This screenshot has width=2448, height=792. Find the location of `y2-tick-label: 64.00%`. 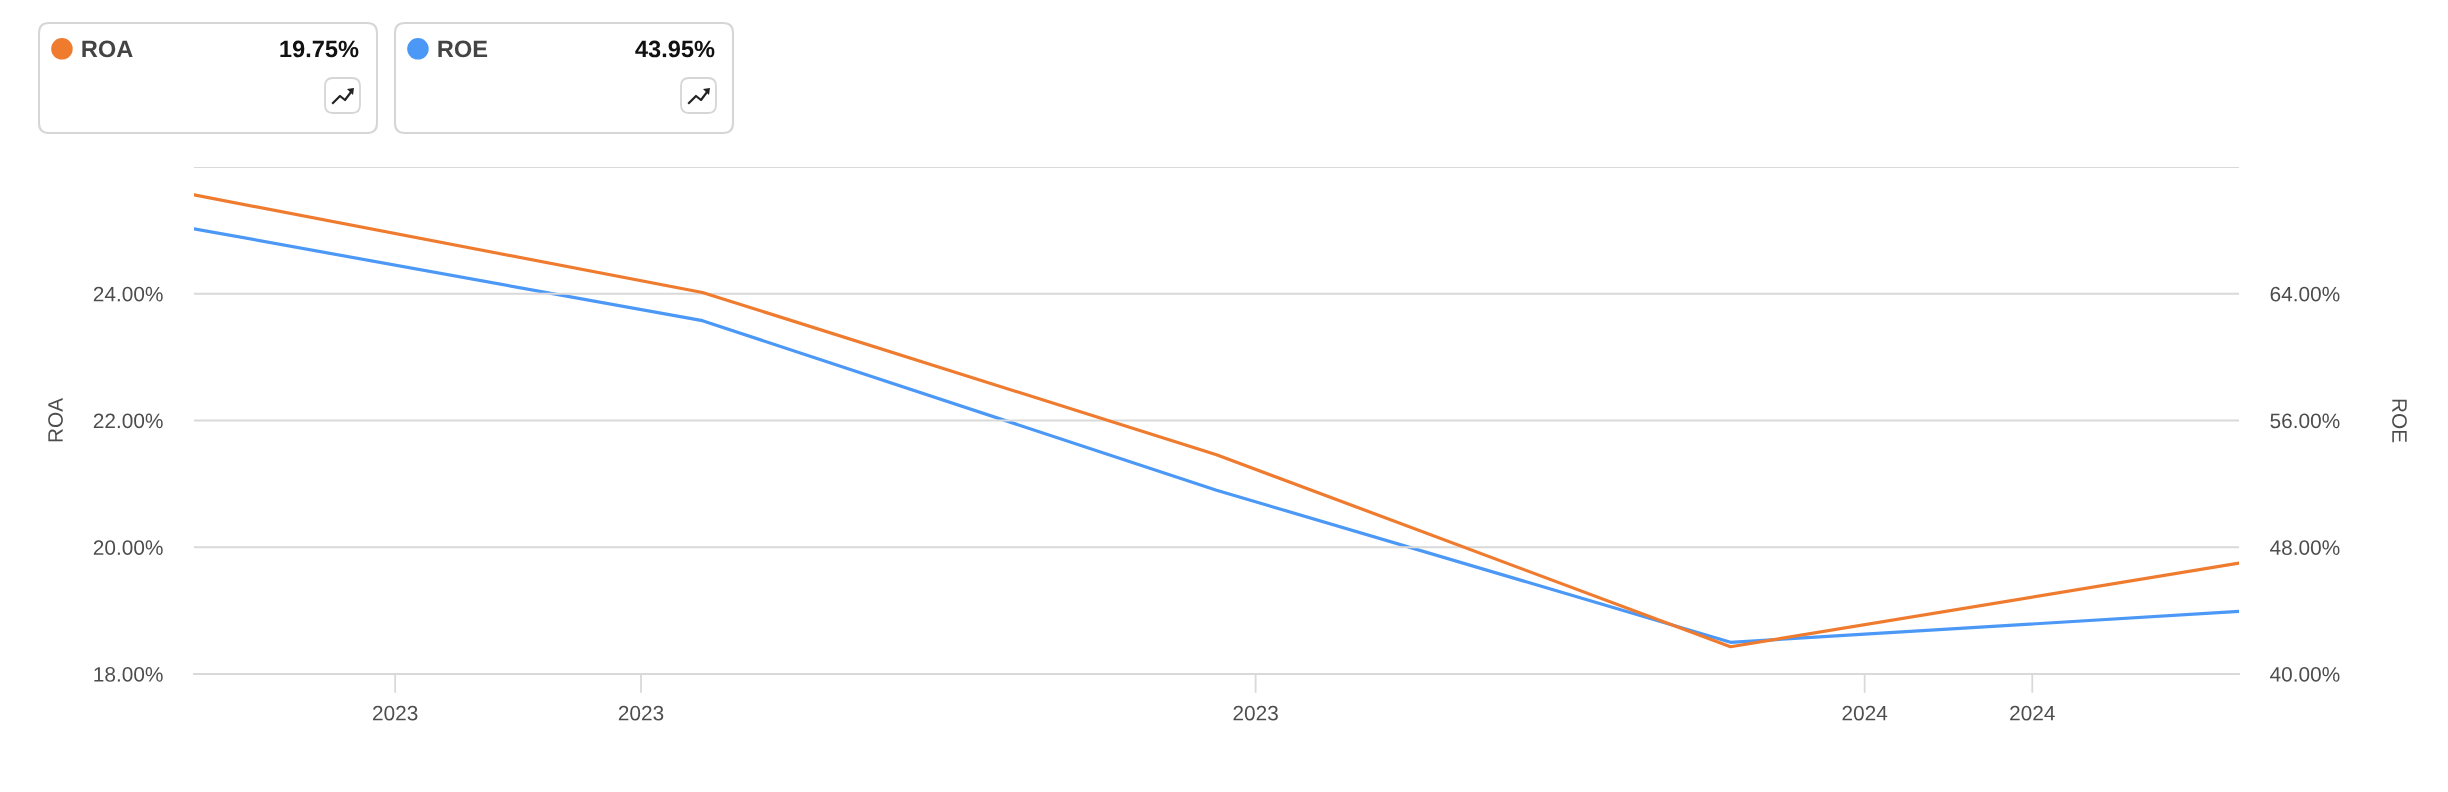

y2-tick-label: 64.00% is located at coordinates (2305, 294).